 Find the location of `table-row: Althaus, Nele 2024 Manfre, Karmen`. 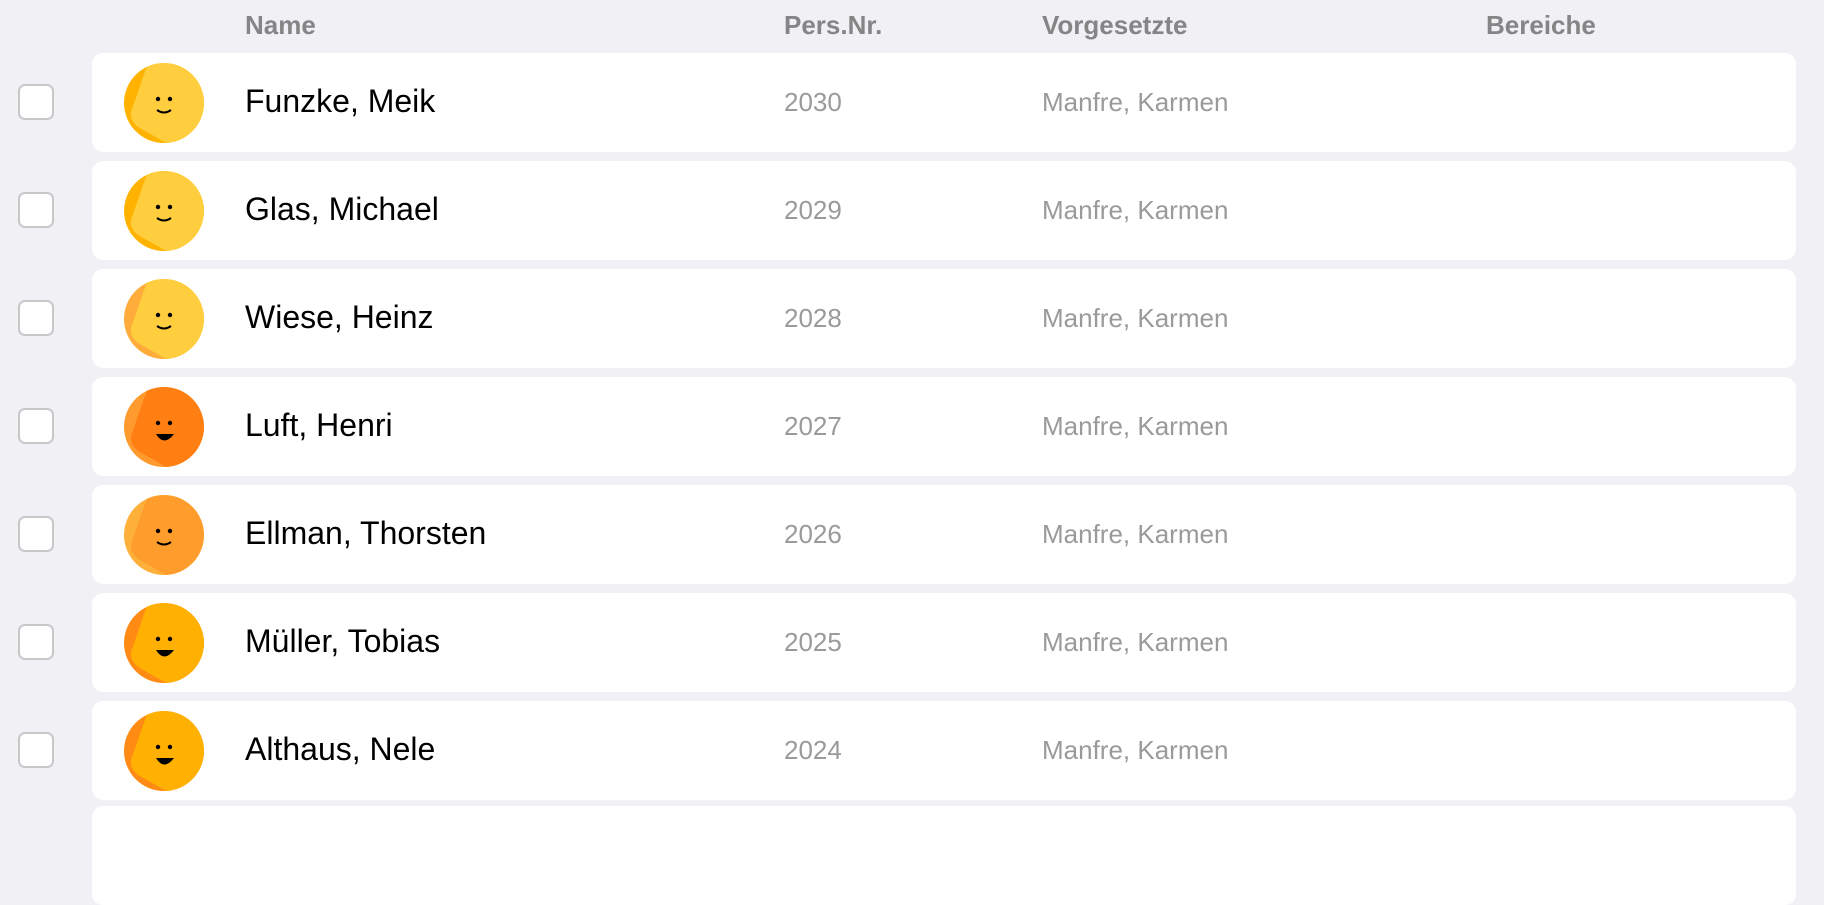

table-row: Althaus, Nele 2024 Manfre, Karmen is located at coordinates (944, 750).